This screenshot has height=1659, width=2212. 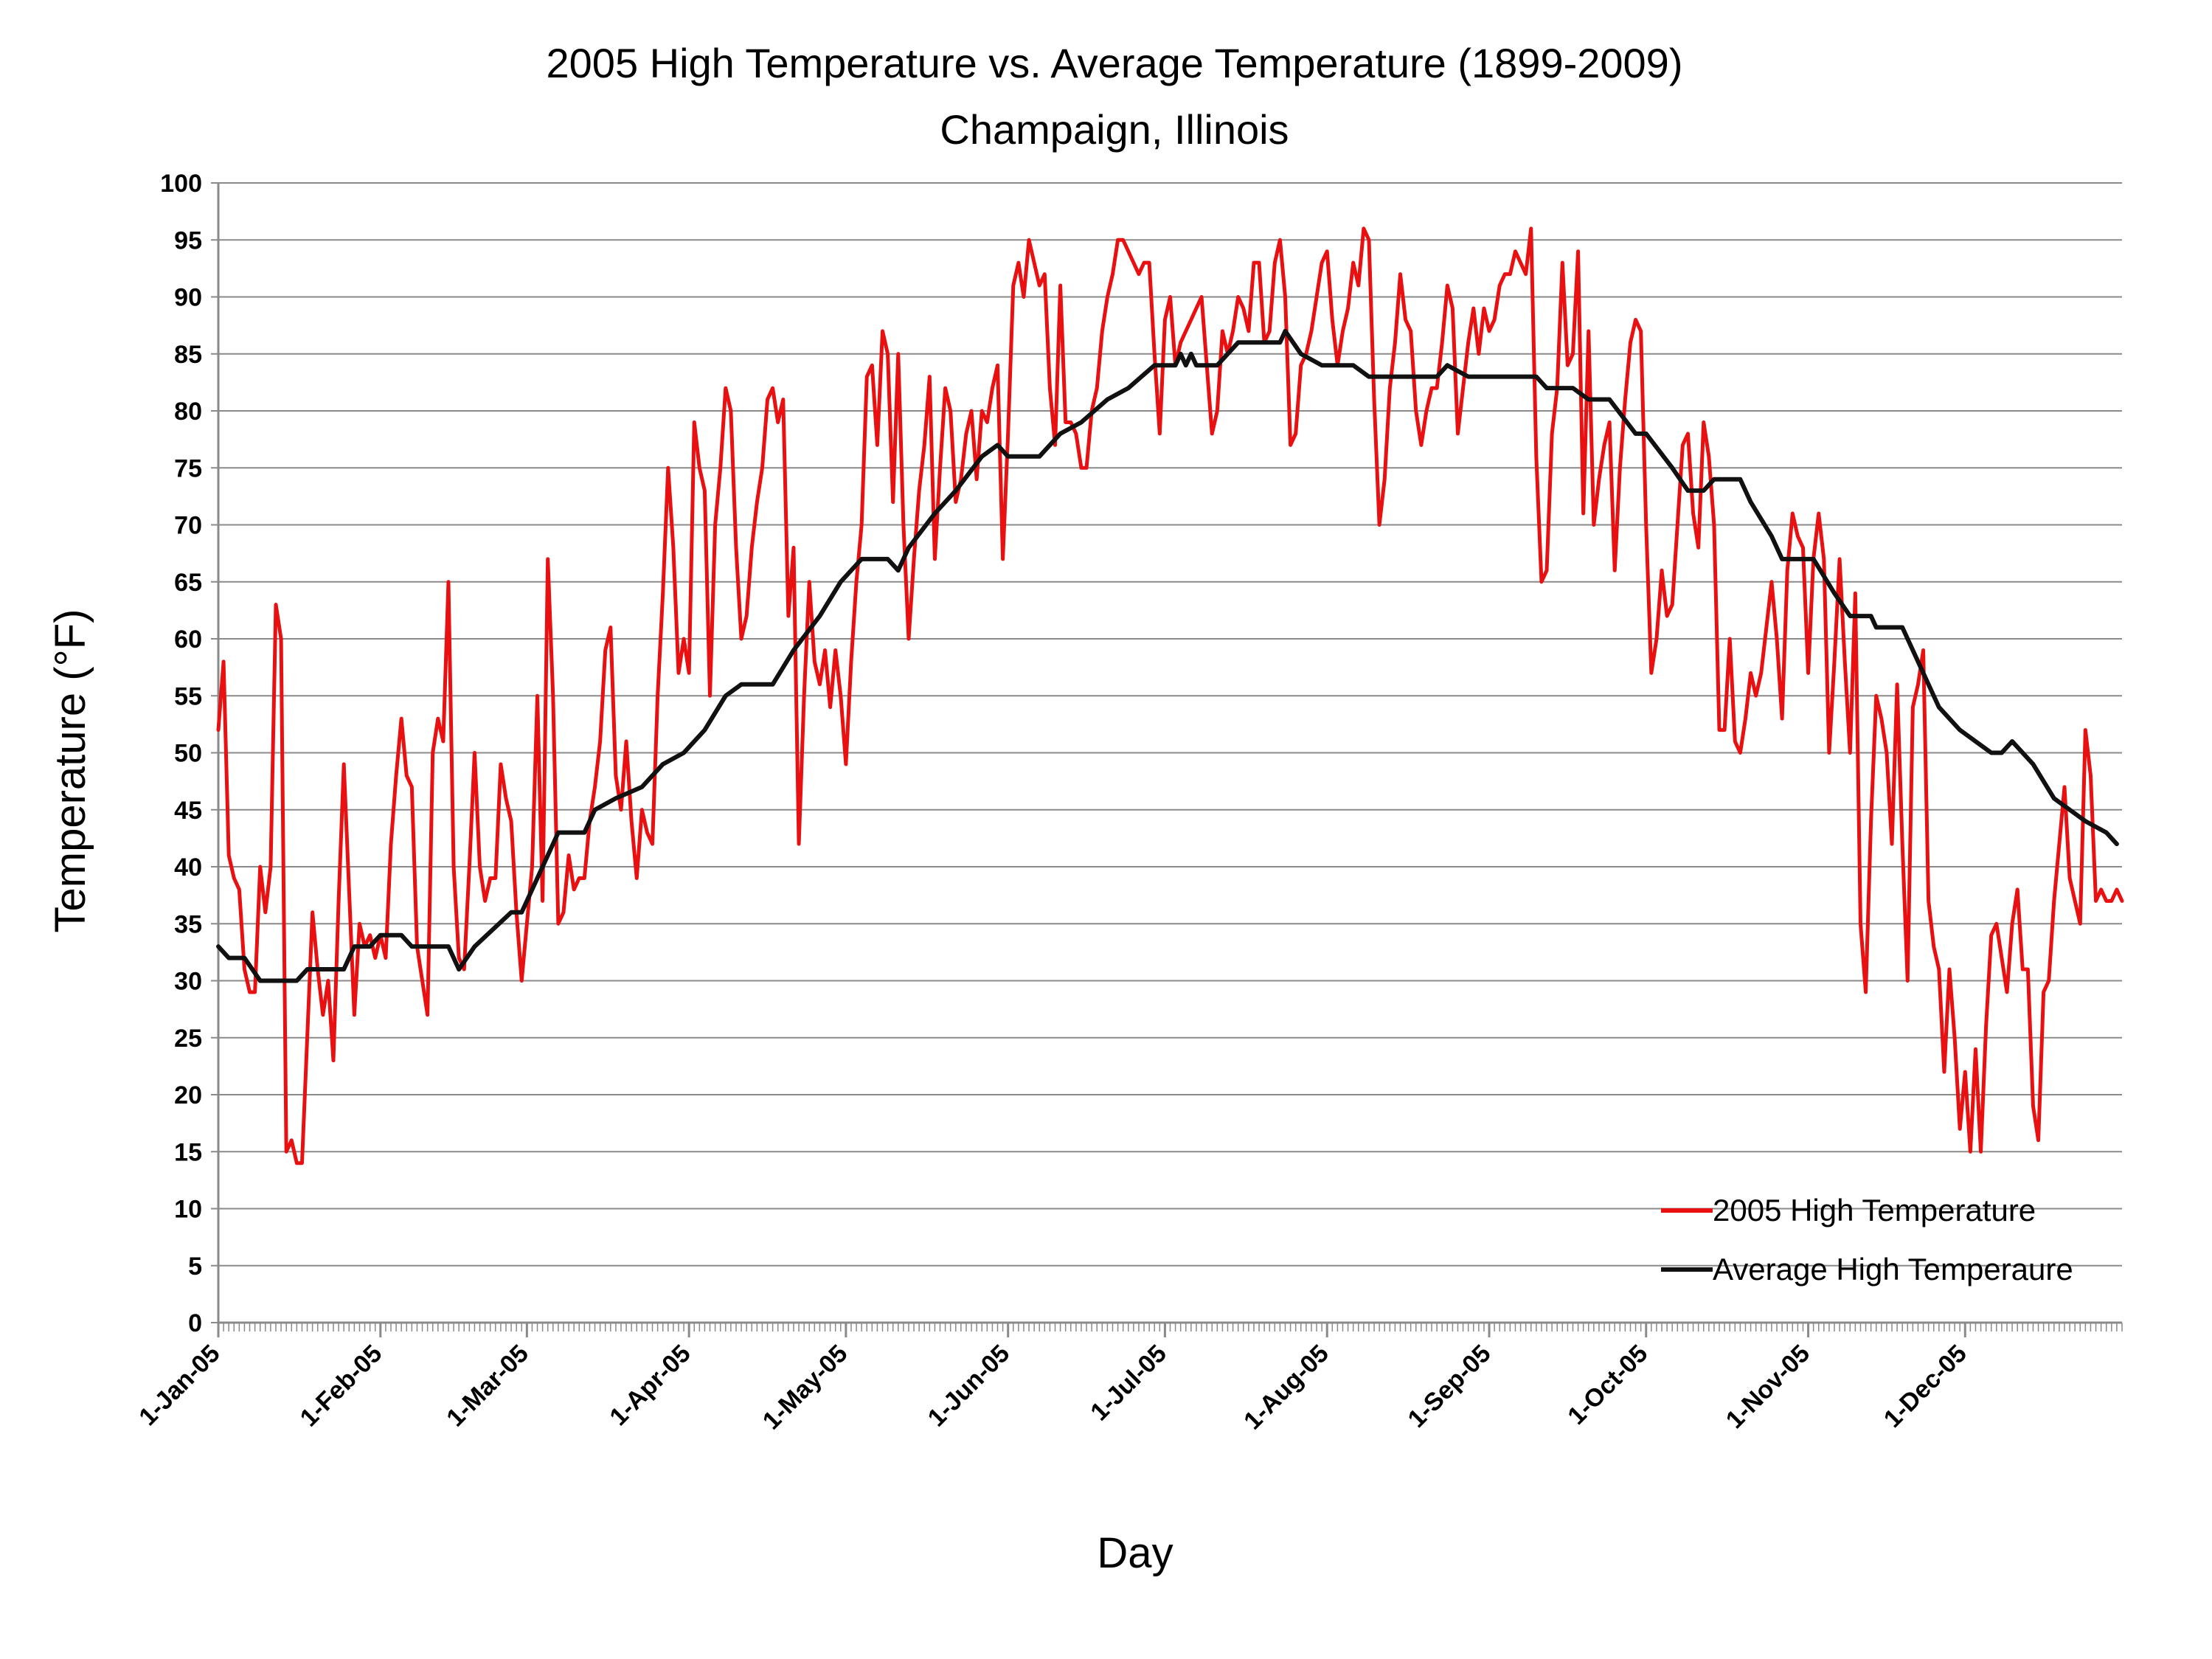 What do you see at coordinates (188, 924) in the screenshot?
I see `y-tick-label-35: 35` at bounding box center [188, 924].